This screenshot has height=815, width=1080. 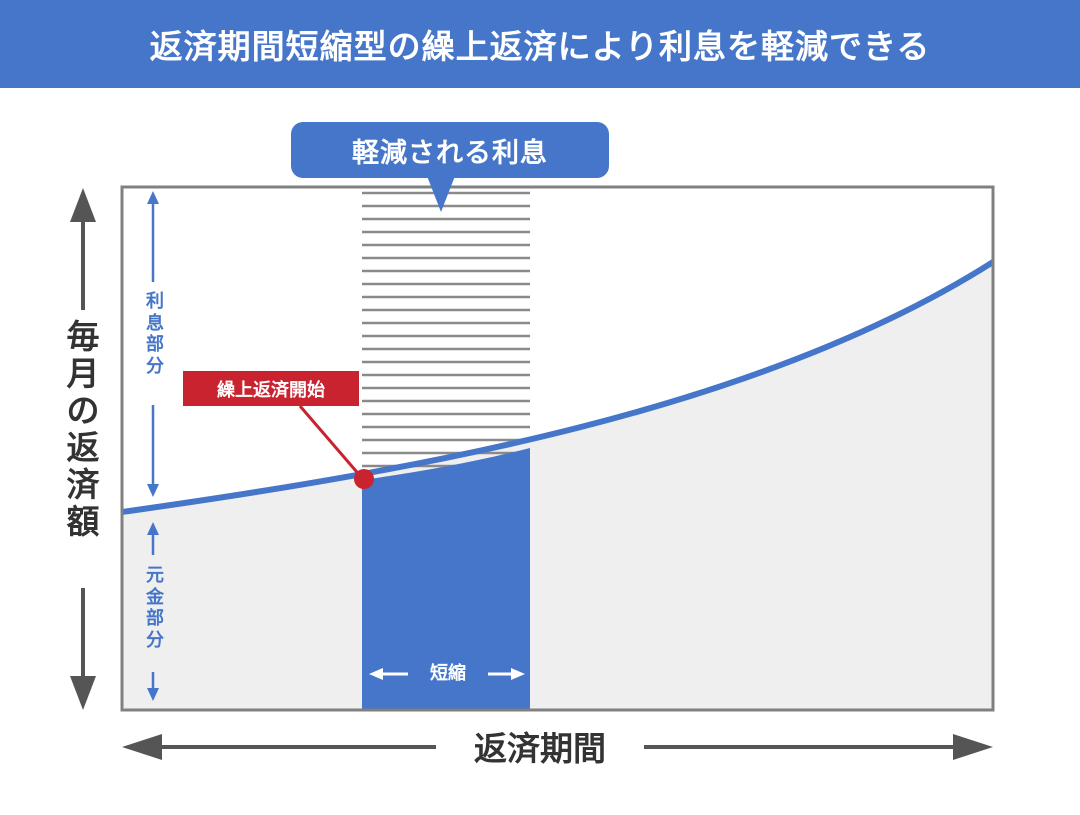 I want to click on y-axis-arrow, so click(x=83, y=449).